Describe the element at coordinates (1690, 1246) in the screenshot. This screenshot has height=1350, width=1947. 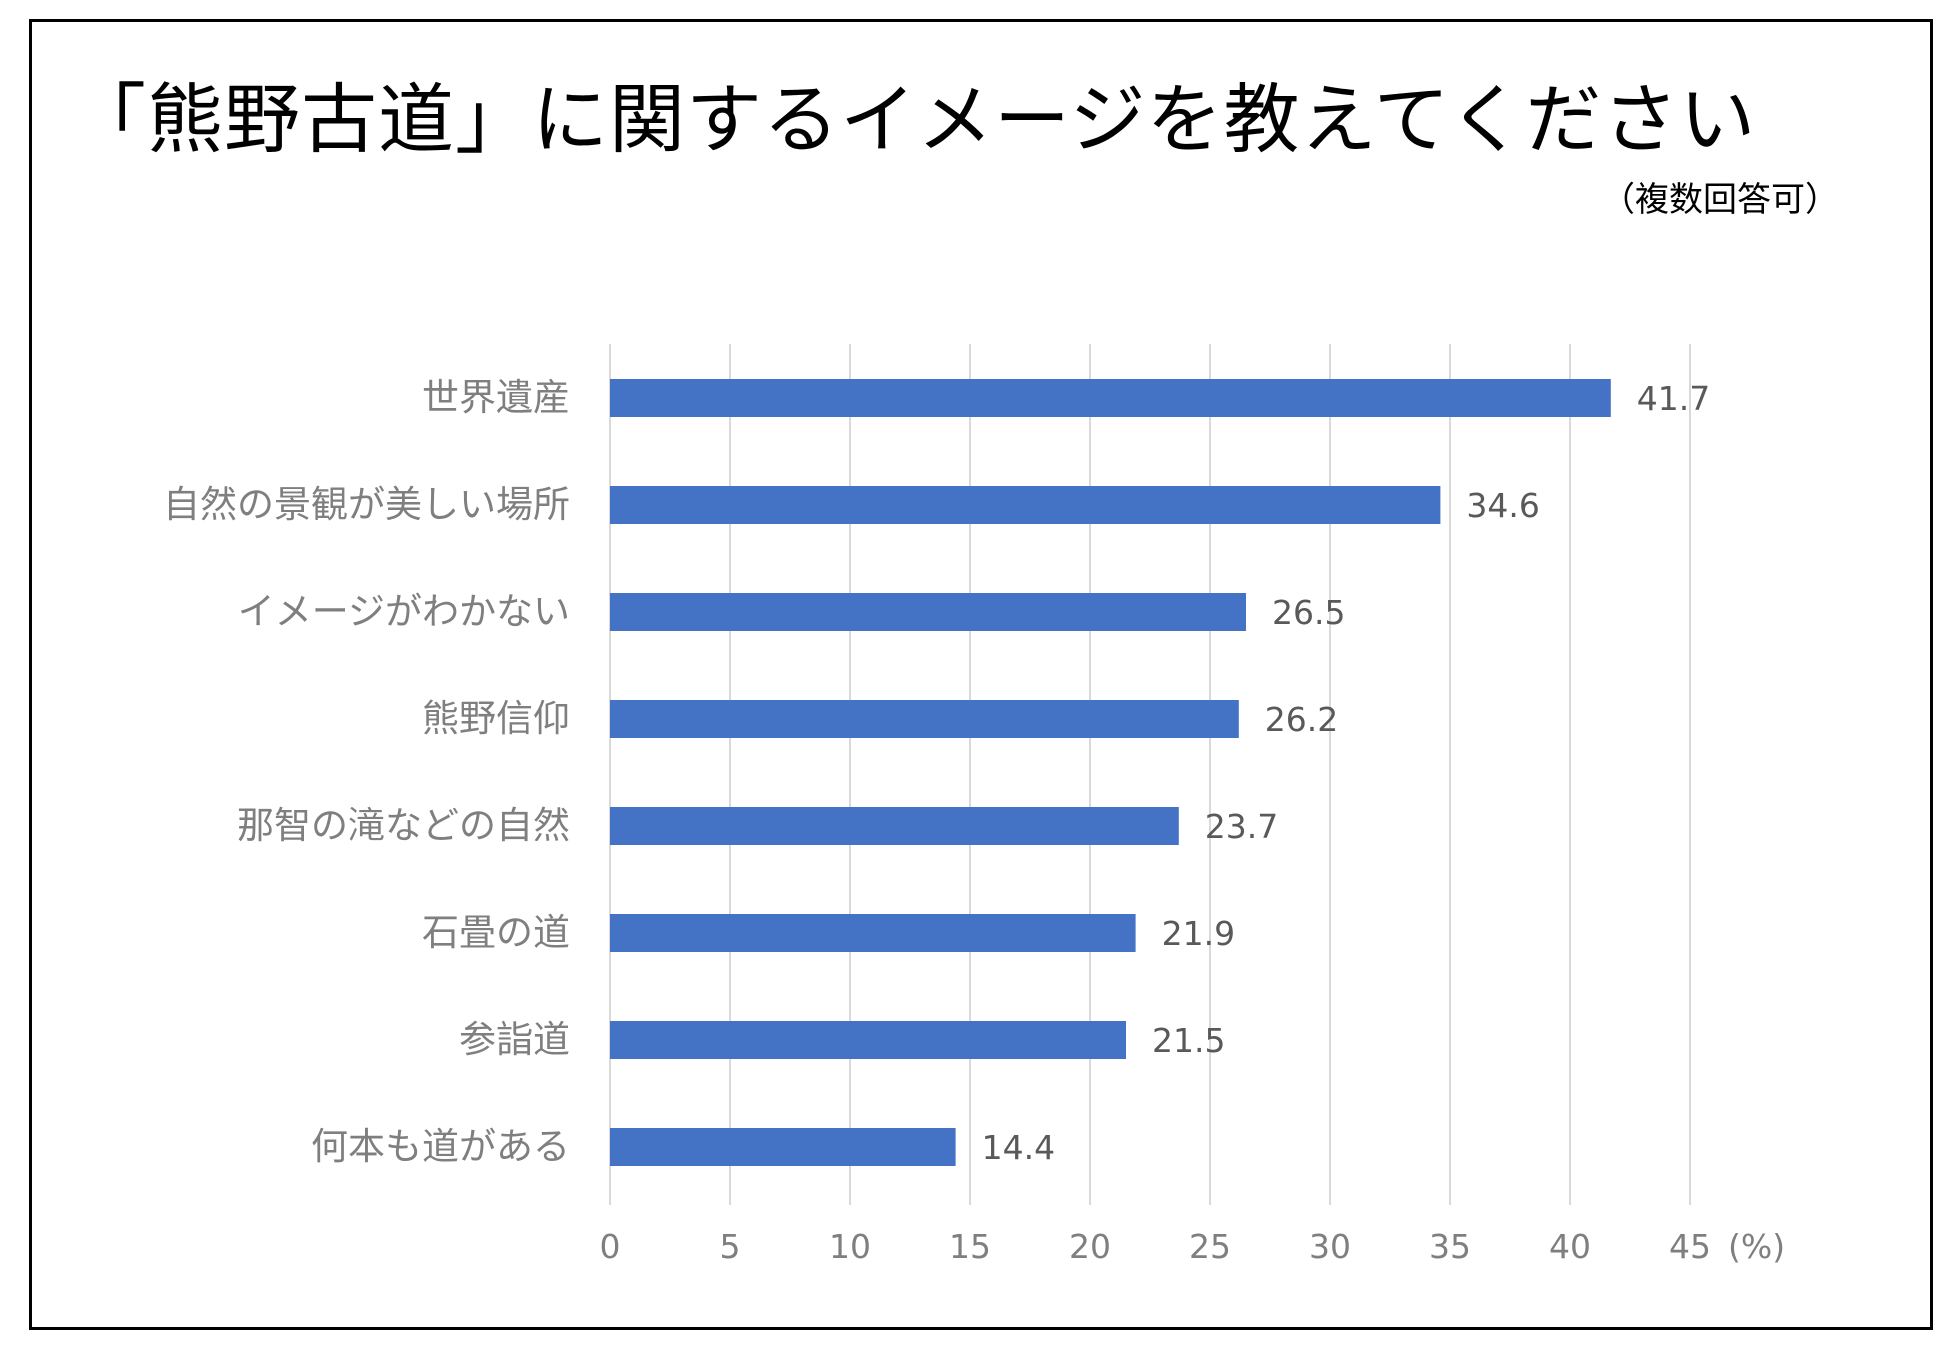
I see `x-tick-label: 45` at that location.